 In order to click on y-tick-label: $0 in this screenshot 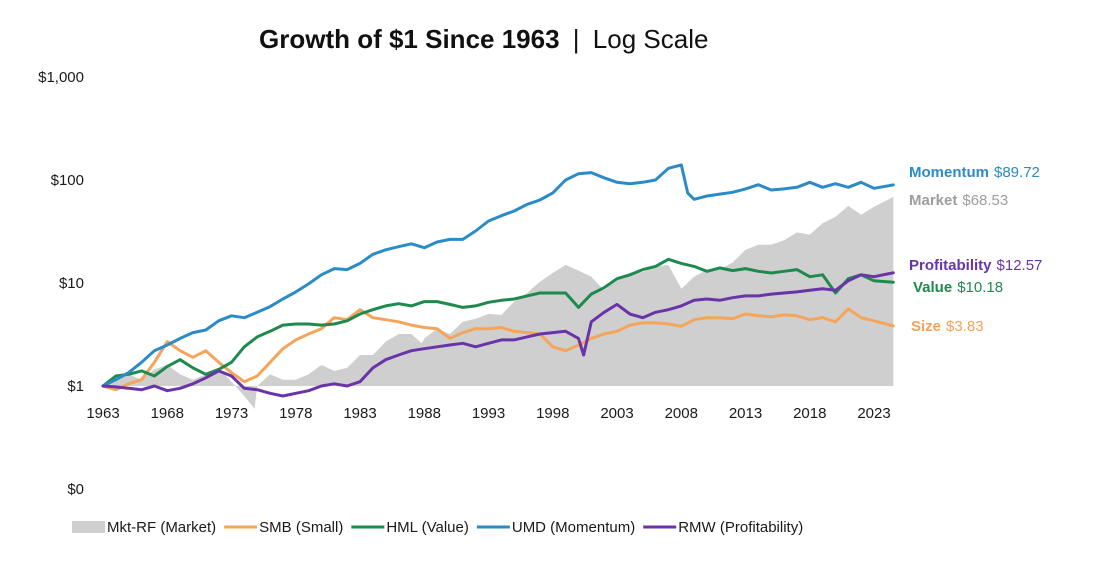, I will do `click(75, 489)`.